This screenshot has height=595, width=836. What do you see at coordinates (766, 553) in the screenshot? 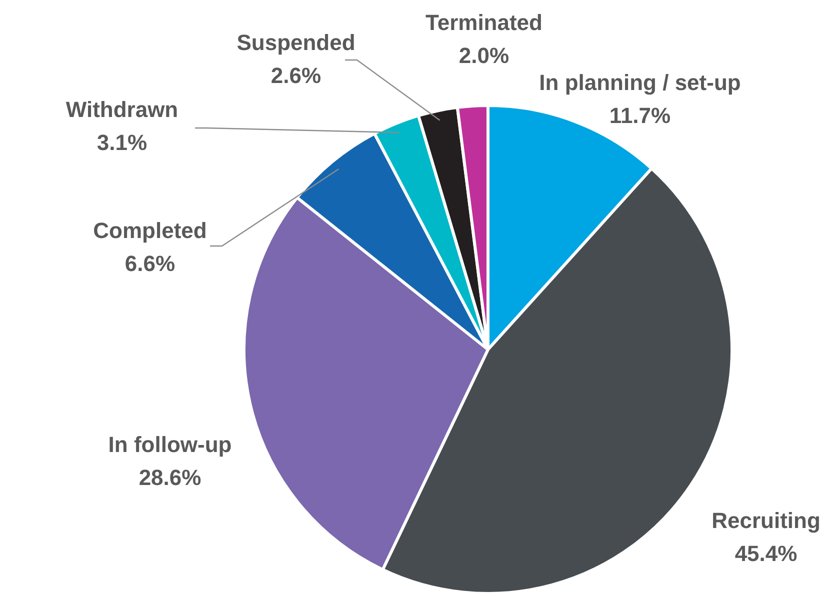
I see `data-label: 45.4%` at bounding box center [766, 553].